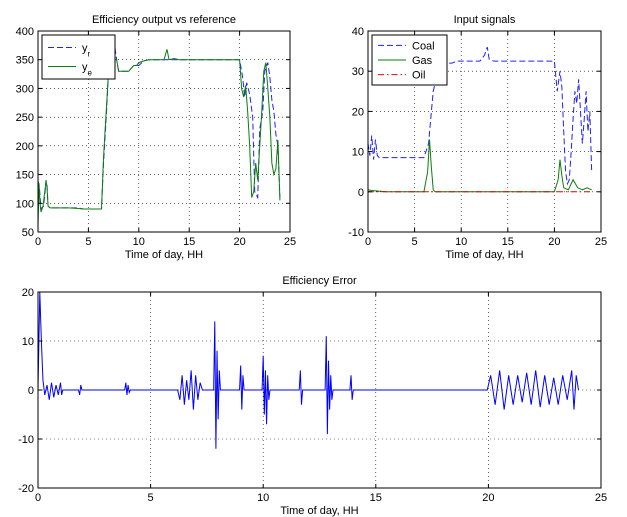 The image size is (627, 517). What do you see at coordinates (319, 281) in the screenshot?
I see `chart-title: Efficiency Error` at bounding box center [319, 281].